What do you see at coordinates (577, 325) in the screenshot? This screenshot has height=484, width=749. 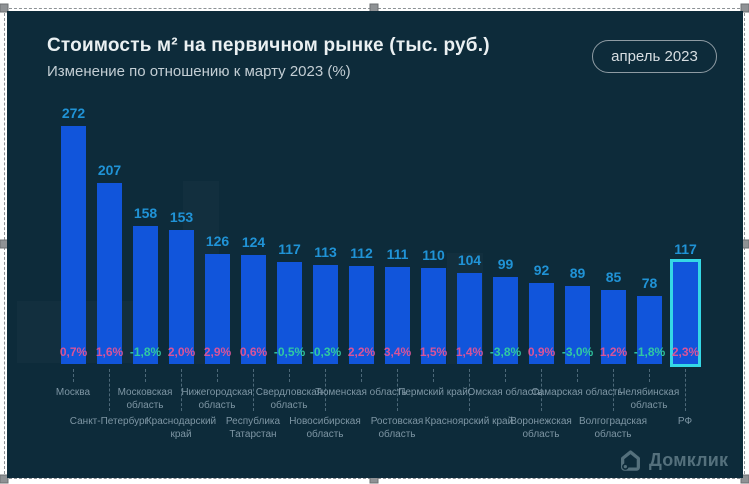 I see `bar: 89-3,0%` at bounding box center [577, 325].